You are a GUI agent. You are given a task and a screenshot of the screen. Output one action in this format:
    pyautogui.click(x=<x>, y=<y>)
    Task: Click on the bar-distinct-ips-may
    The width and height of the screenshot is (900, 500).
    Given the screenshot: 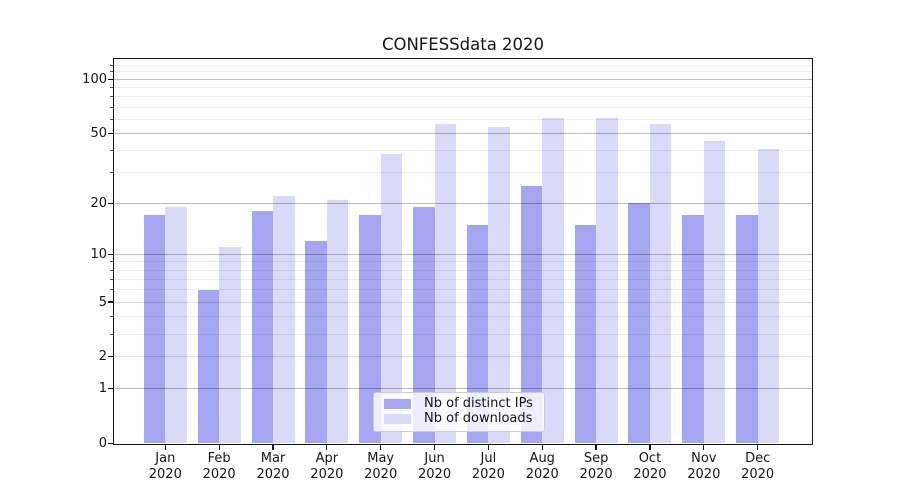 What is the action you would take?
    pyautogui.click(x=370, y=329)
    